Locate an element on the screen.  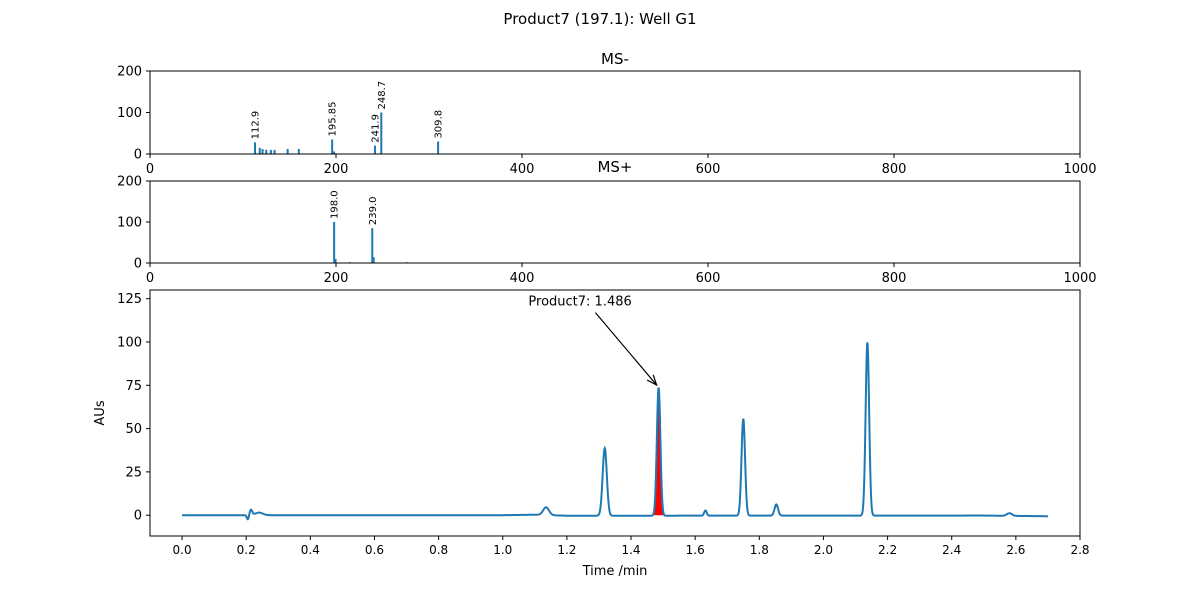
ms-positive-ytick-label: 100 is located at coordinates (129, 223).